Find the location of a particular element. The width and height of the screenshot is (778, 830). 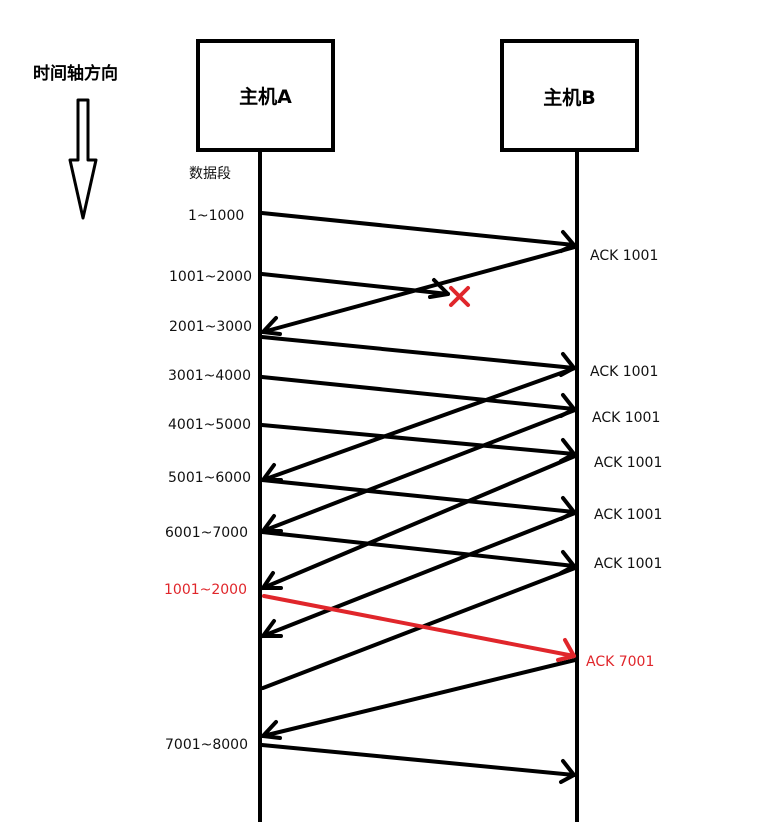

retransmit-segment-label: 1001~2000 is located at coordinates (205, 590).